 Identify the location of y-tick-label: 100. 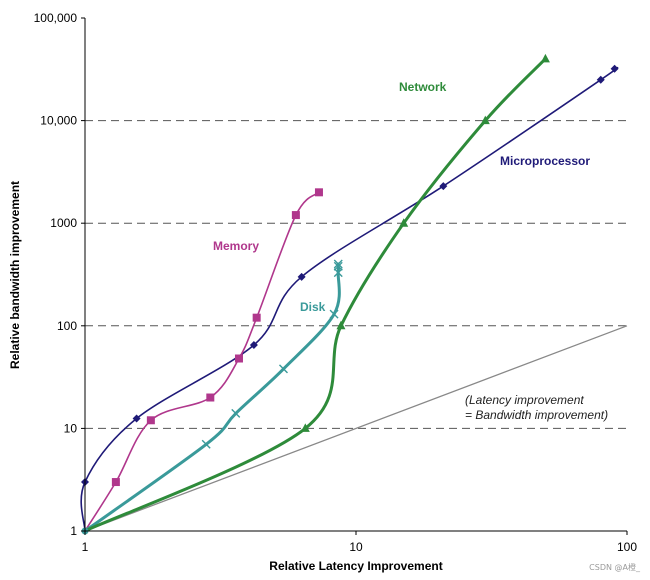
(67, 326).